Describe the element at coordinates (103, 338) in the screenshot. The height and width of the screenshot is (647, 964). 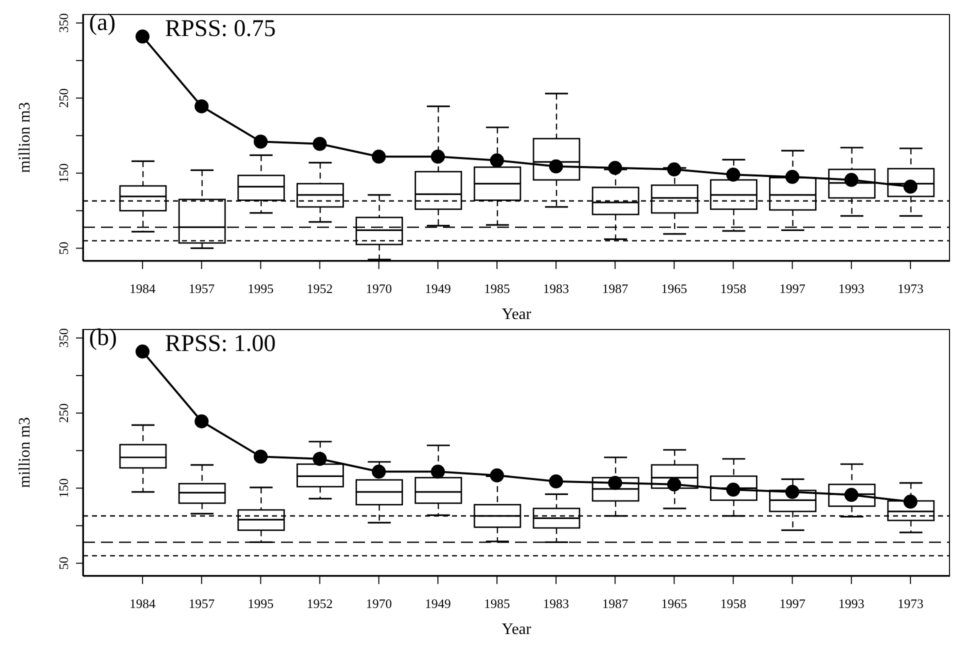
I see `annotation: (b)` at that location.